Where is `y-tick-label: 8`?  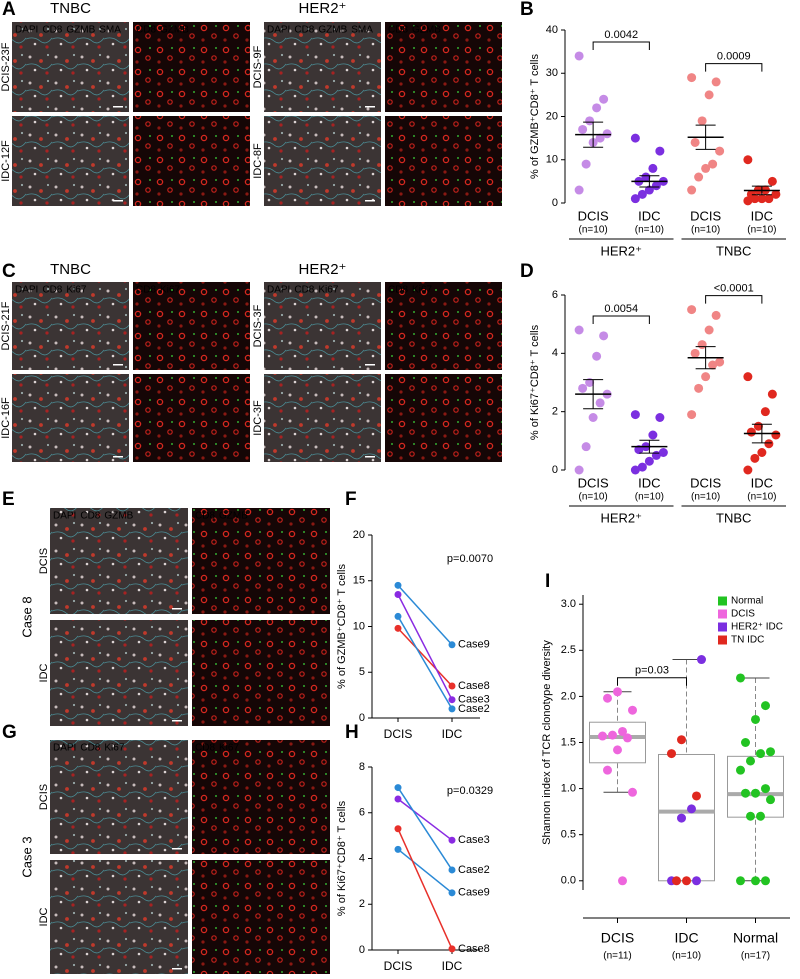 y-tick-label: 8 is located at coordinates (362, 767).